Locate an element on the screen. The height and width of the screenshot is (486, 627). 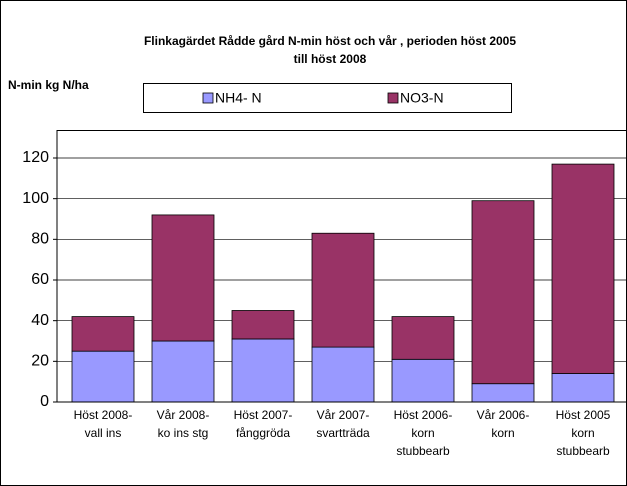
y-tick-label: 60 is located at coordinates (40, 279).